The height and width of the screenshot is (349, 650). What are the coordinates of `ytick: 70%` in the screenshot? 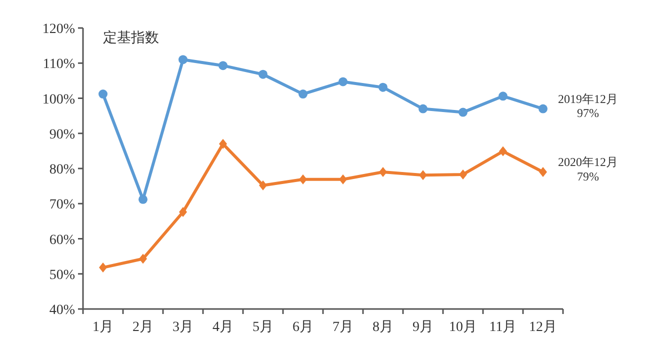 It's located at (62, 205).